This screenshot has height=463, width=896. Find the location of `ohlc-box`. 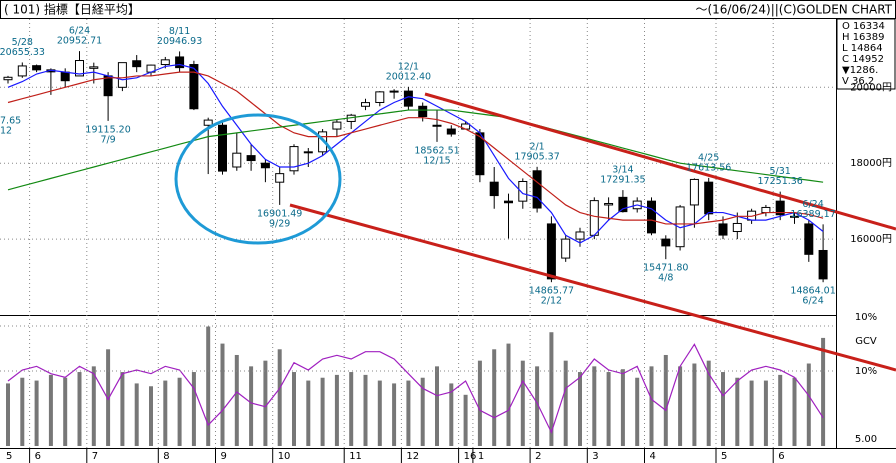

ohlc-box is located at coordinates (866, 54).